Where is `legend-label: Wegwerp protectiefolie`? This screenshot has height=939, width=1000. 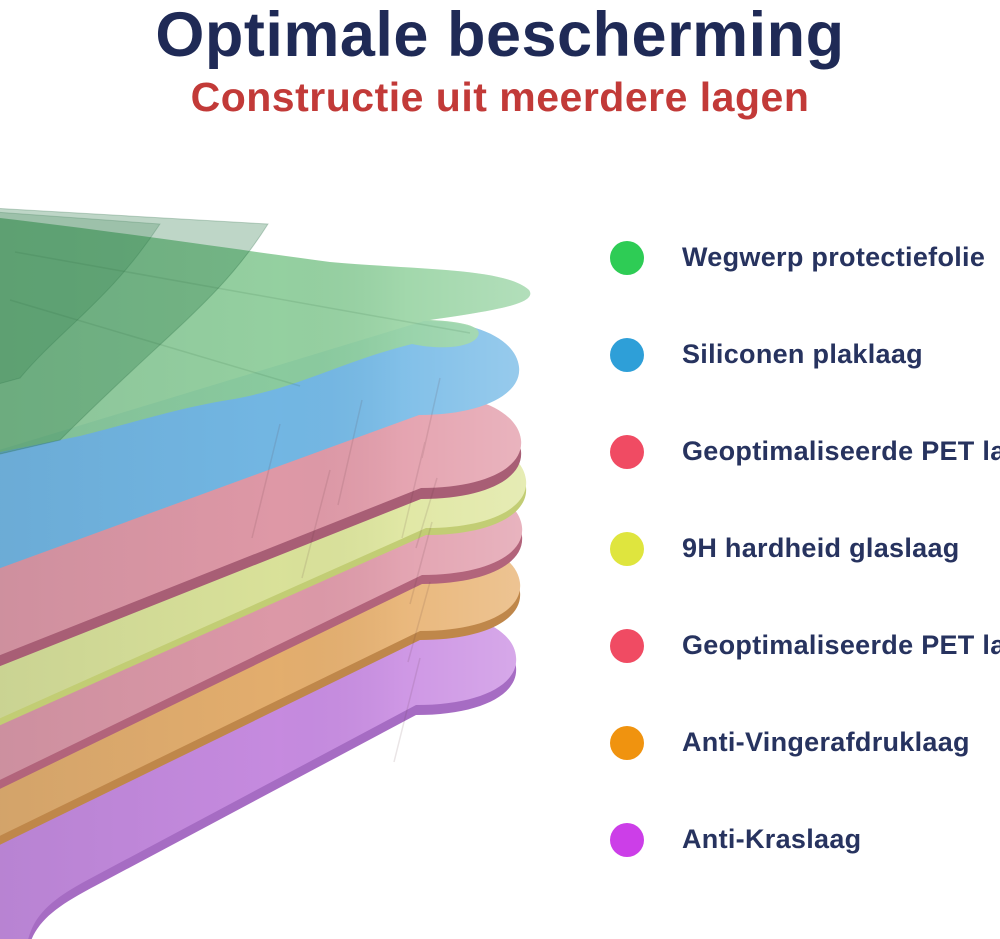
legend-label: Wegwerp protectiefolie is located at coordinates (834, 257).